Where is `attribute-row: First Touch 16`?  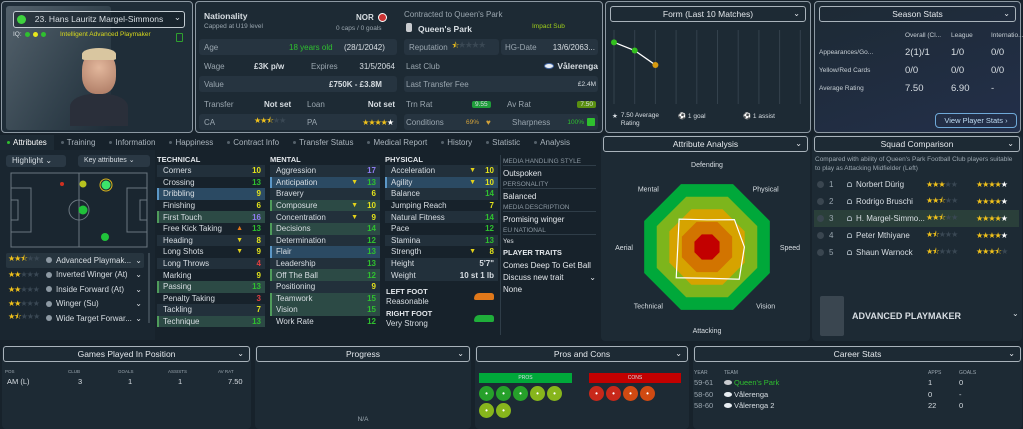
attribute-row: First Touch 16 is located at coordinates (211, 217).